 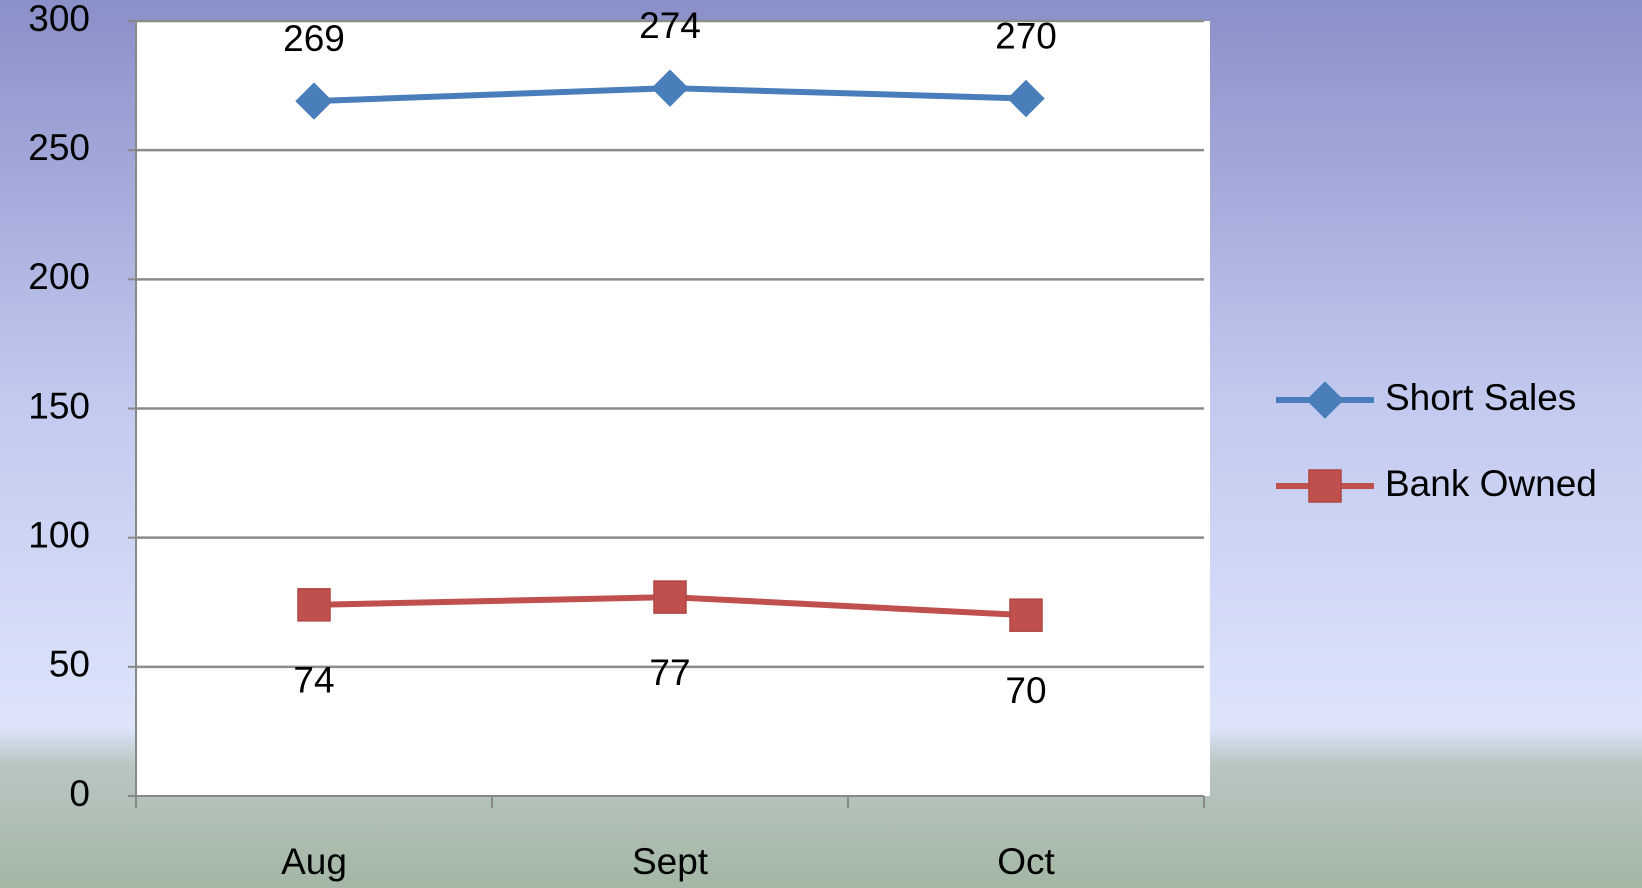 What do you see at coordinates (79, 793) in the screenshot?
I see `y-tick-label: 0` at bounding box center [79, 793].